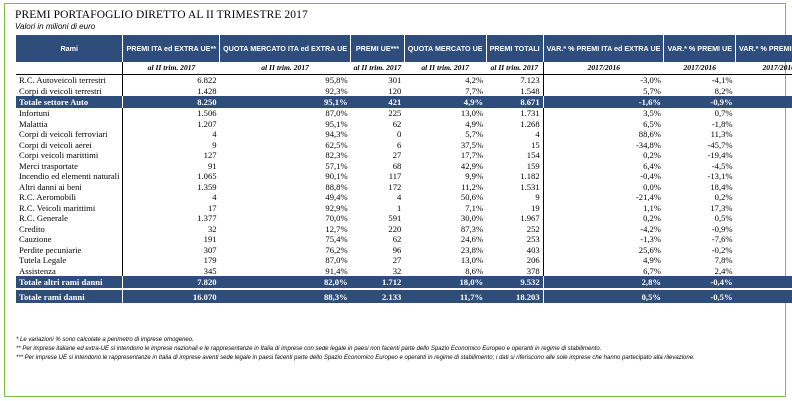 Image resolution: width=792 pixels, height=401 pixels. What do you see at coordinates (721, 186) in the screenshot?
I see `cell-value: 18,4%` at bounding box center [721, 186].